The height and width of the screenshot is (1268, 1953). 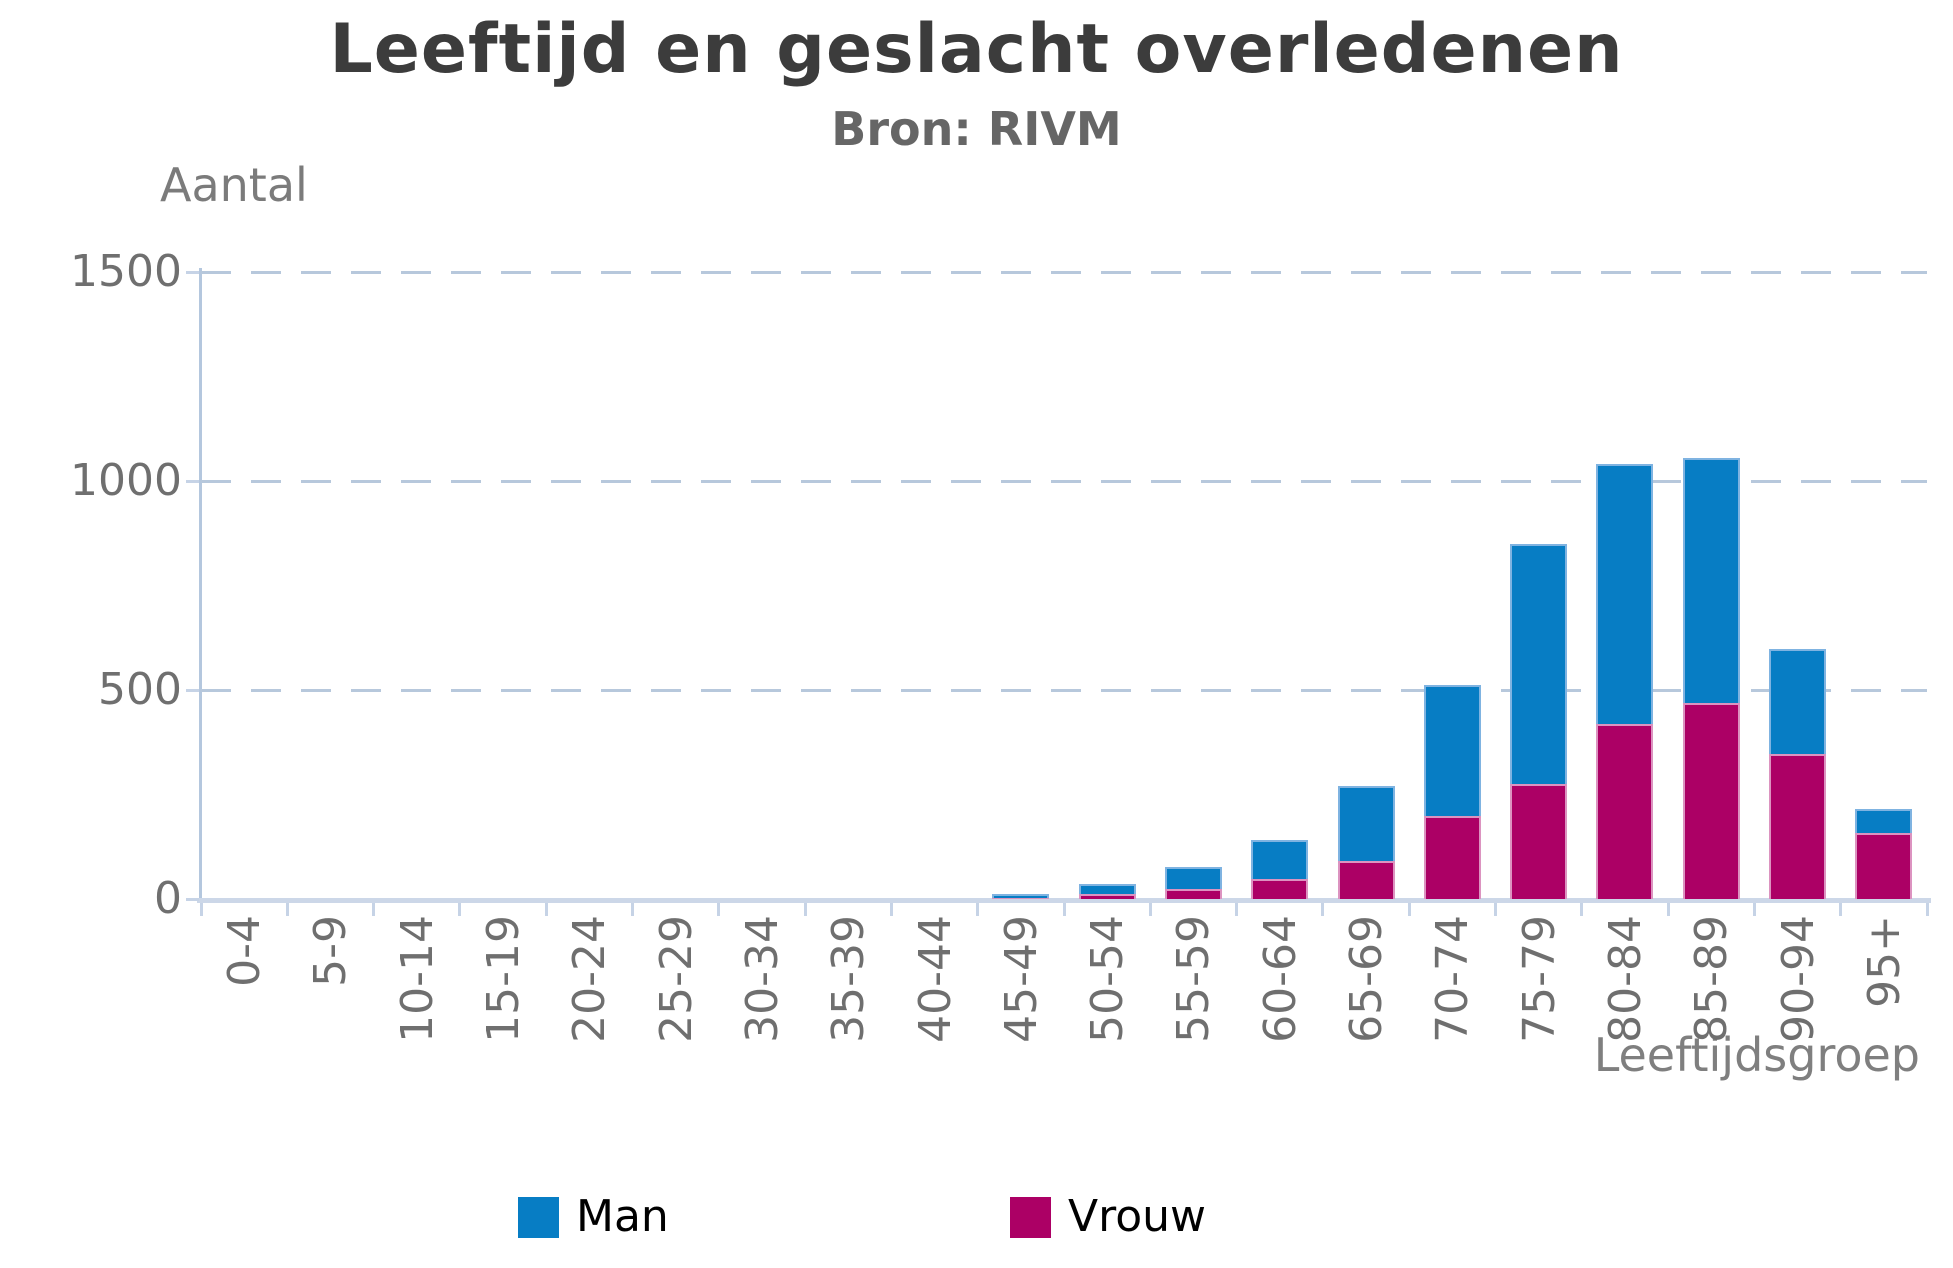 I want to click on x-tick-label: 15-19, so click(x=503, y=979).